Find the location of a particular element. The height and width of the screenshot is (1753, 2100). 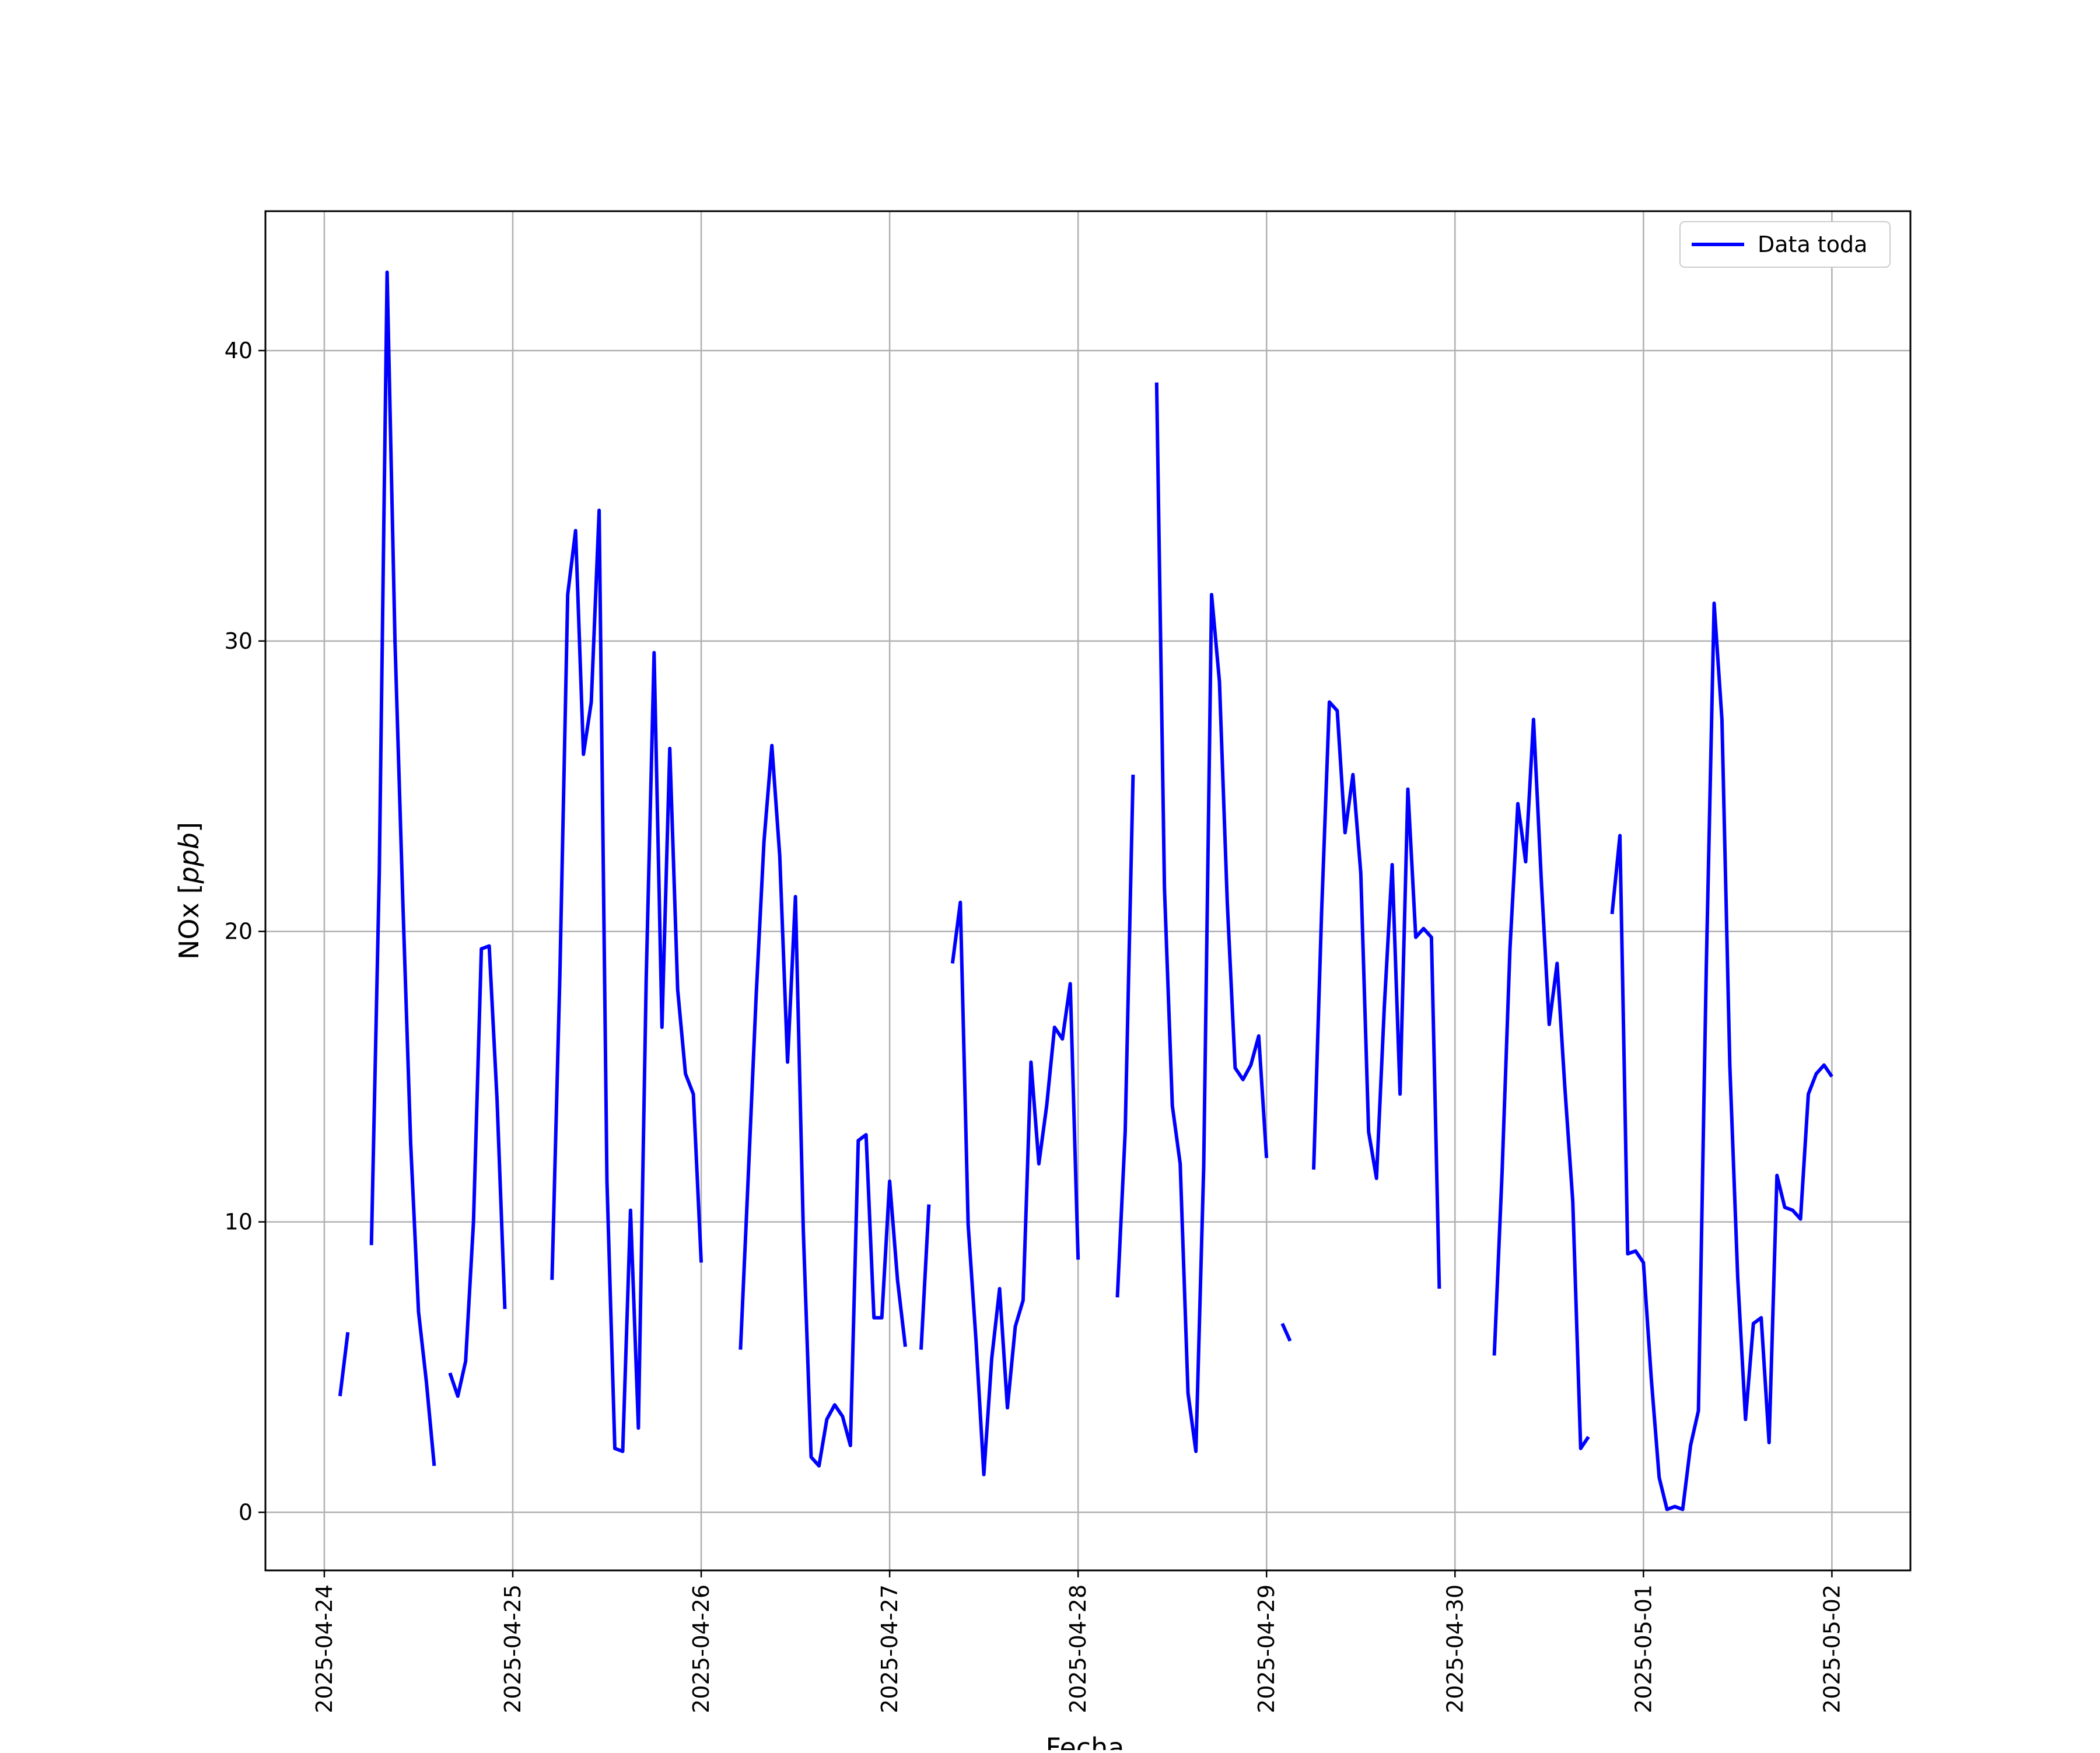

legend: Data toda is located at coordinates (1785, 244).